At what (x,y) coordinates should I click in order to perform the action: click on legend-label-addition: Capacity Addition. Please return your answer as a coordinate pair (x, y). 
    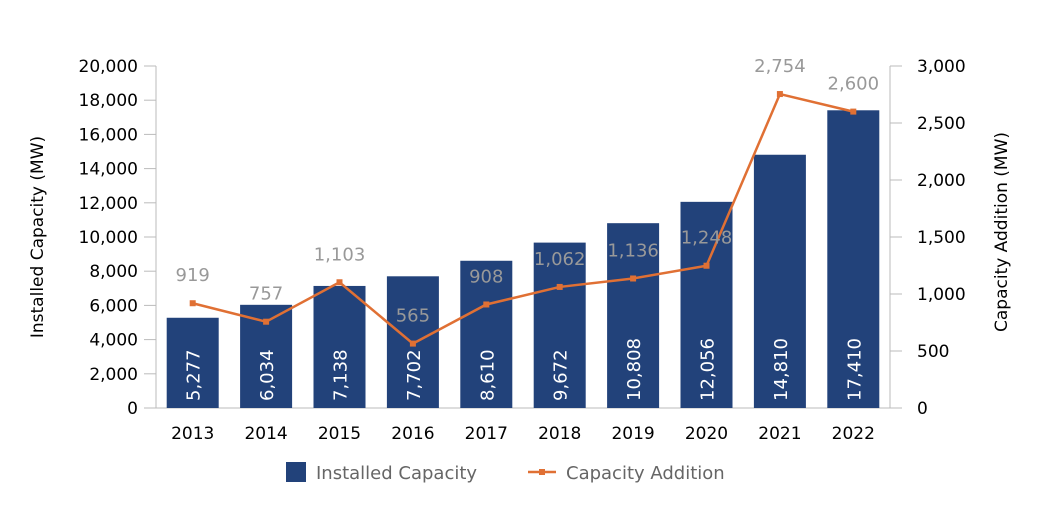
    Looking at the image, I should click on (645, 473).